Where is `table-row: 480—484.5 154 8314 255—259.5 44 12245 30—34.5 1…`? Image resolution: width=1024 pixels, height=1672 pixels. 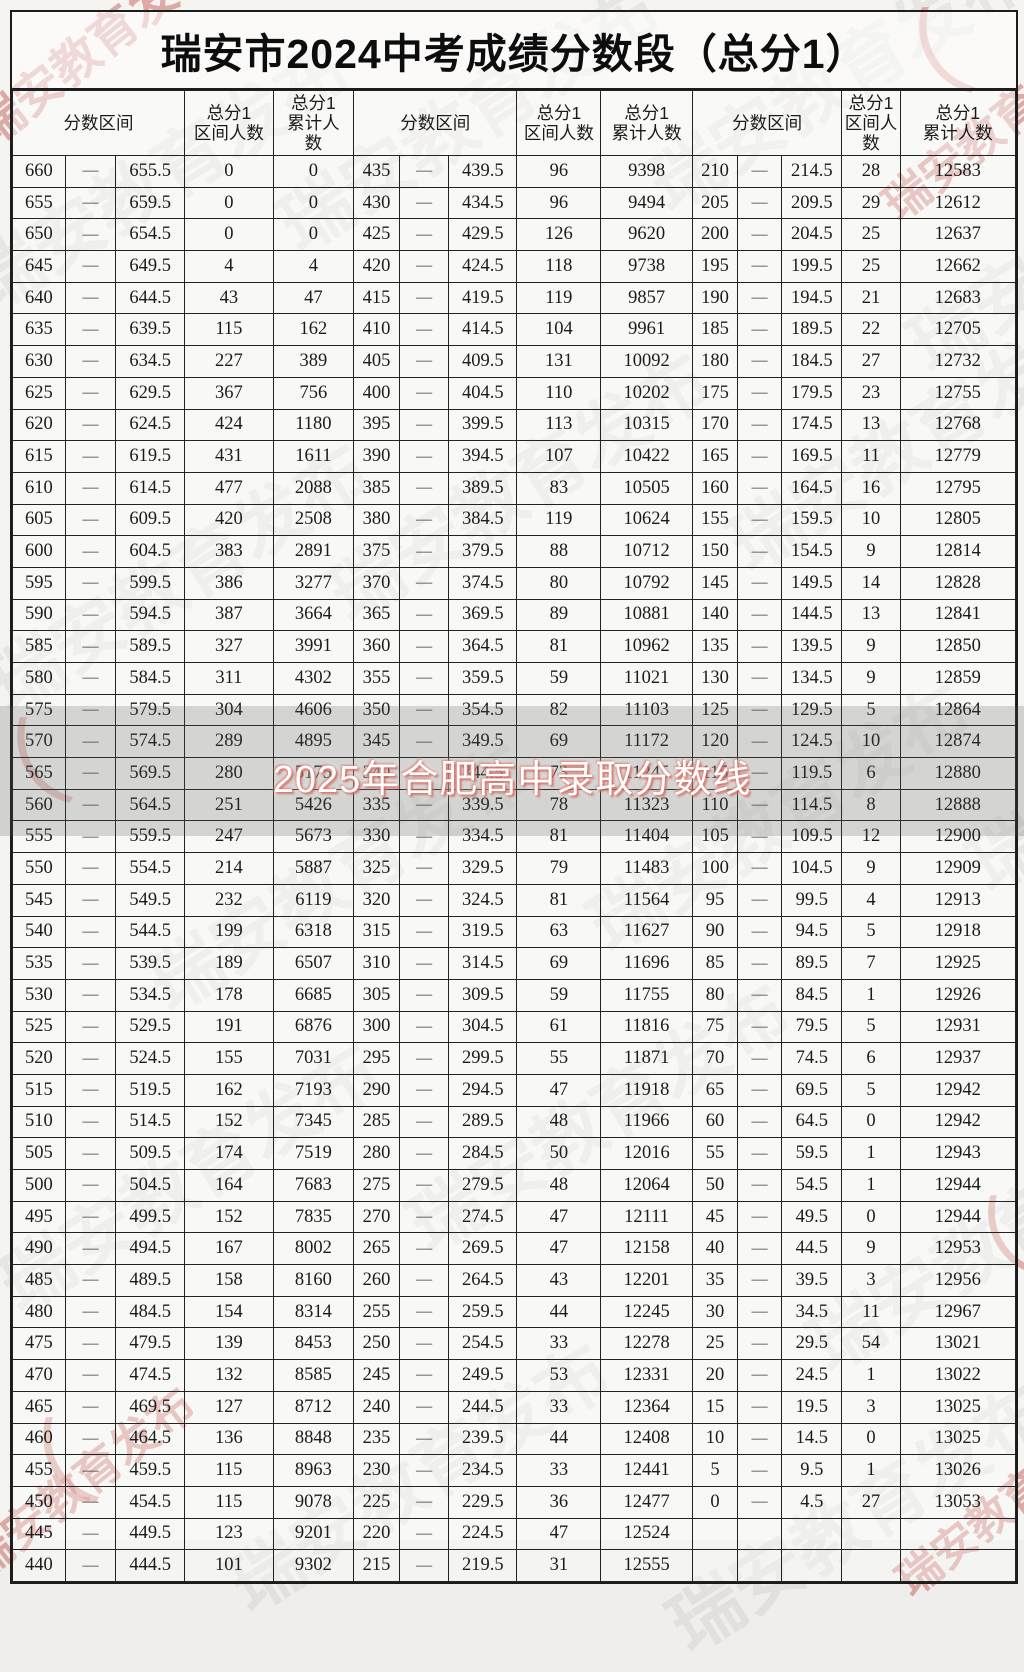 table-row: 480—484.5 154 8314 255—259.5 44 12245 30—34.5 1… is located at coordinates (514, 1312).